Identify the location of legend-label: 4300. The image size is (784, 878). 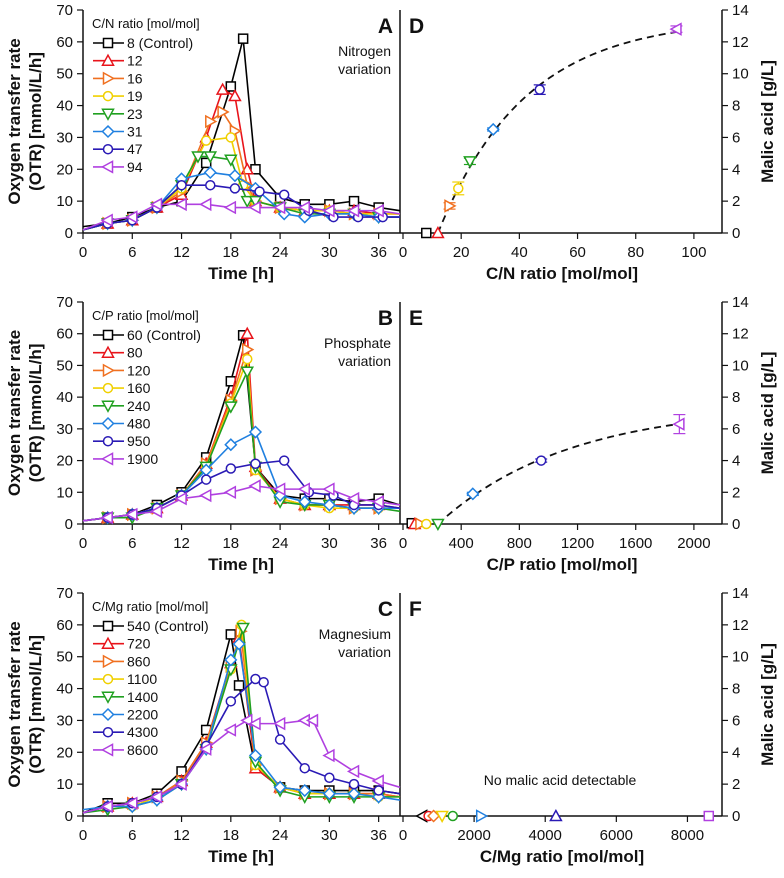
(142, 732).